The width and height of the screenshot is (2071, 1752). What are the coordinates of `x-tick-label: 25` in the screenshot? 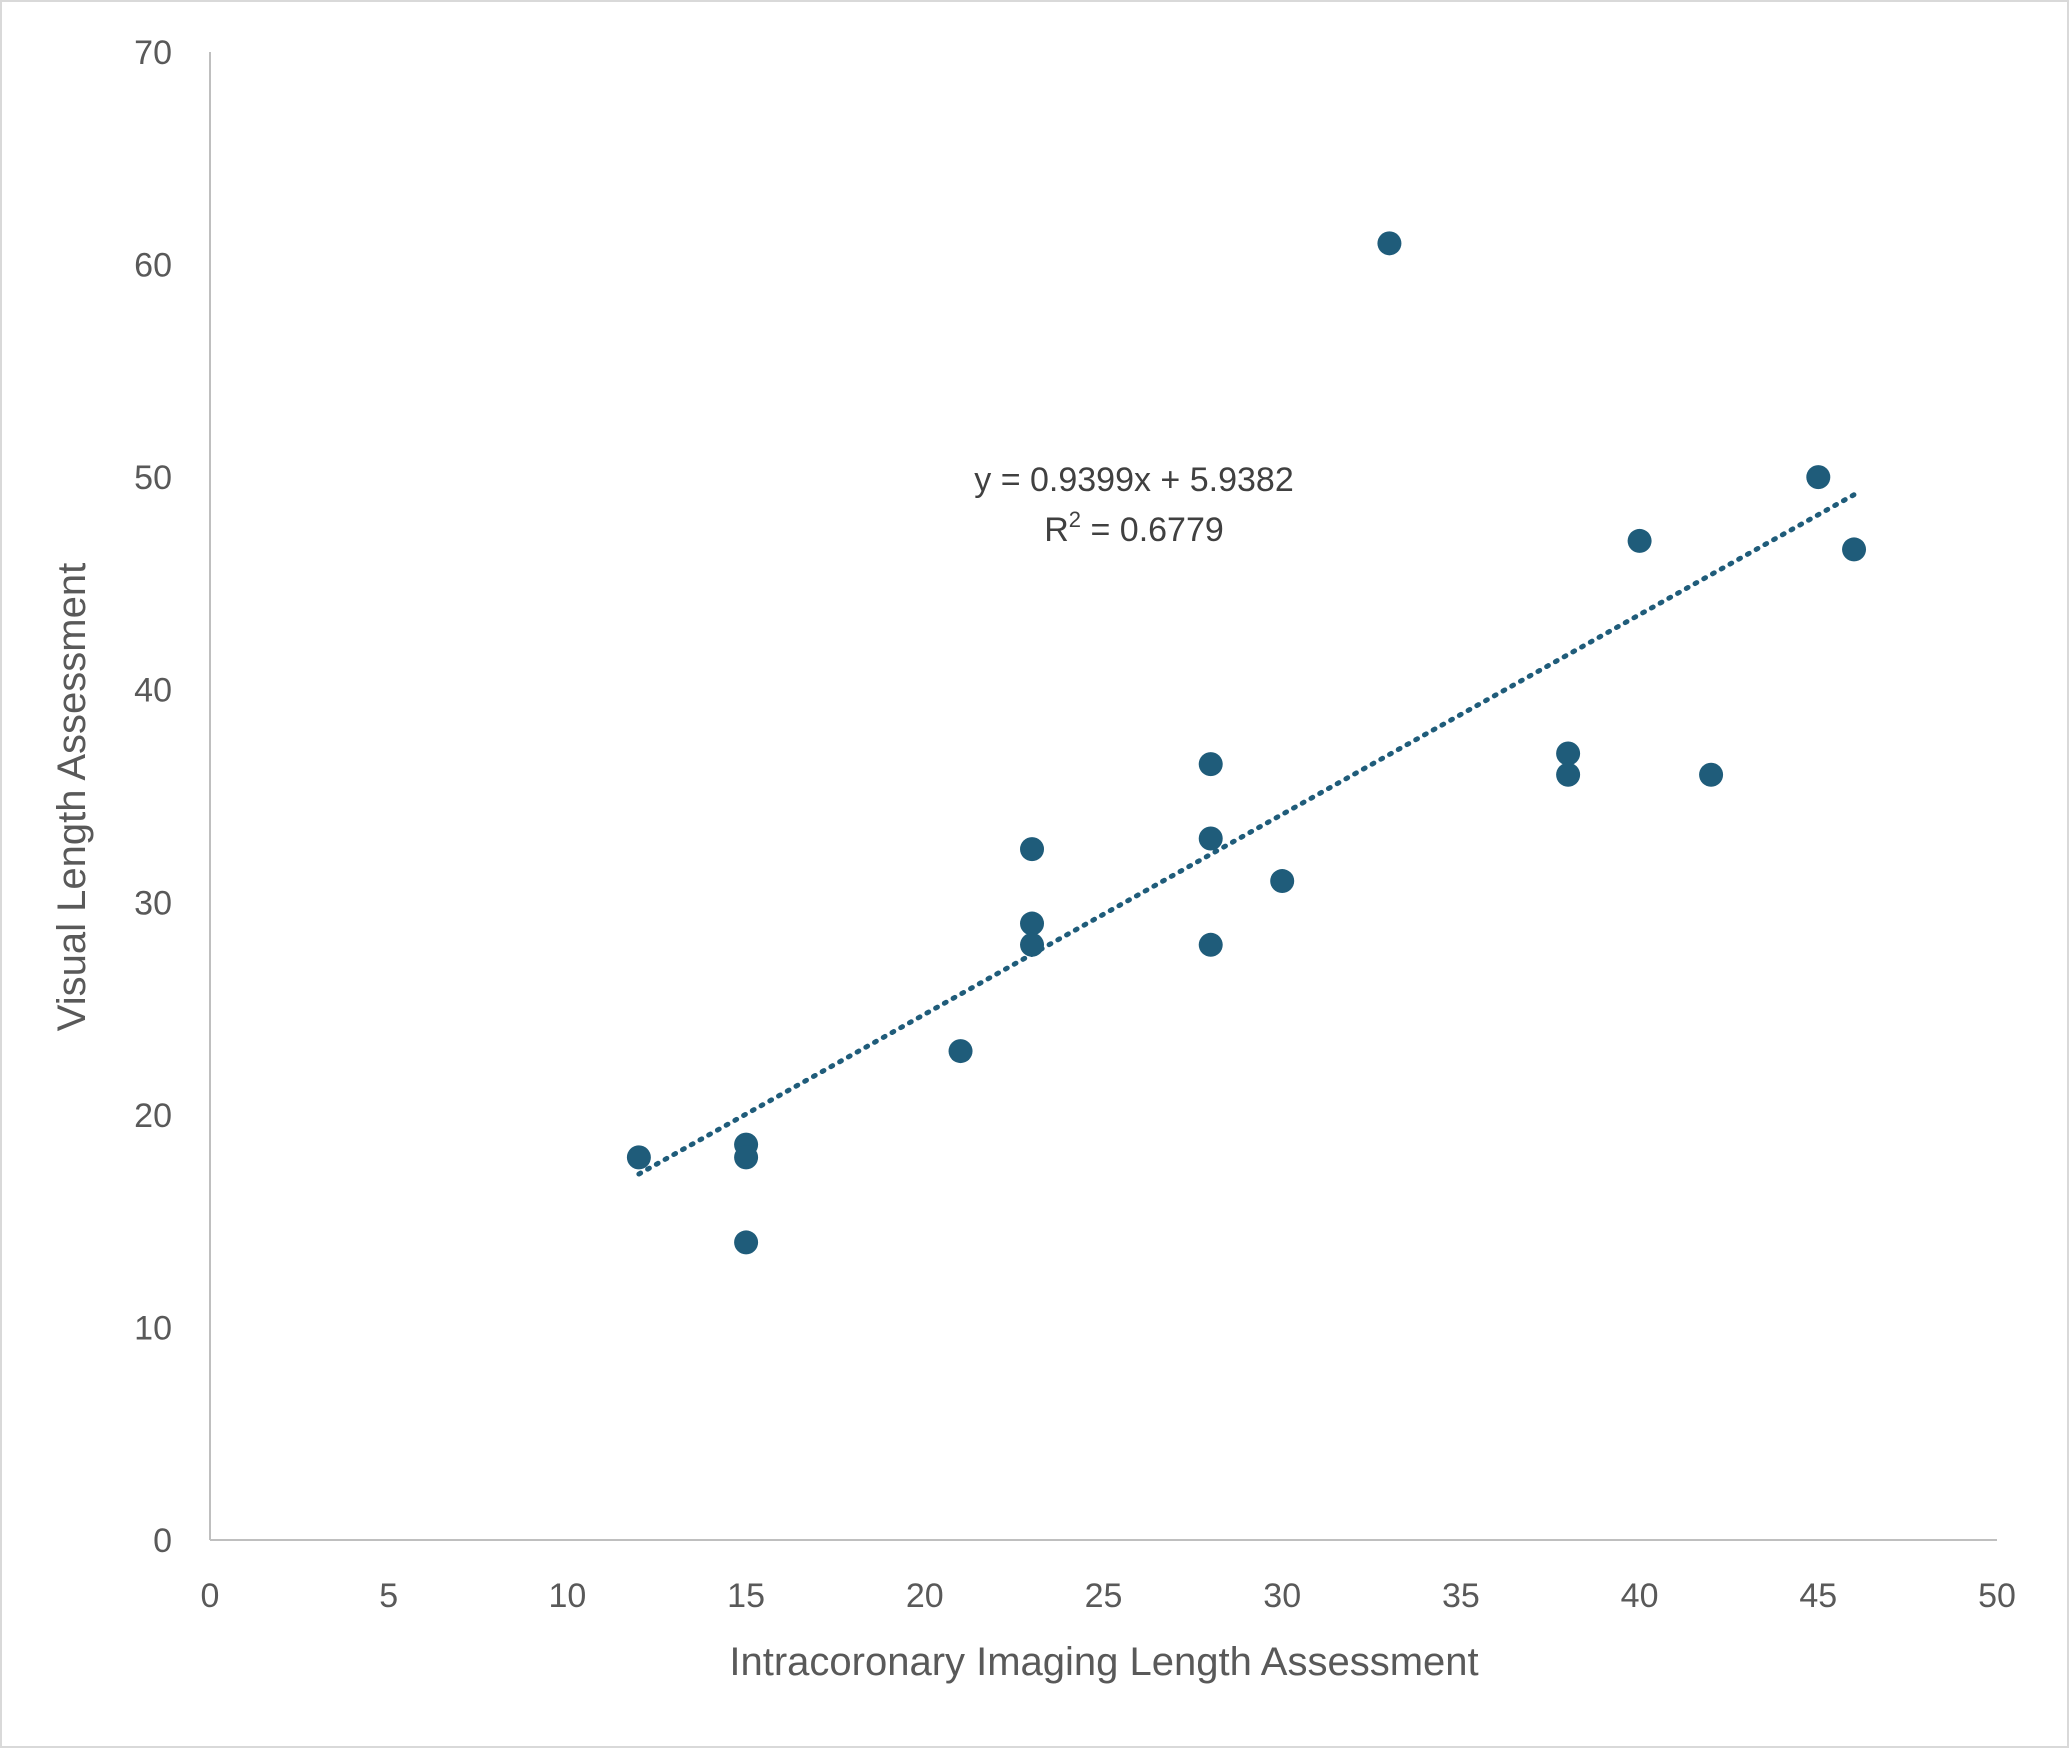 It's located at (1104, 1596).